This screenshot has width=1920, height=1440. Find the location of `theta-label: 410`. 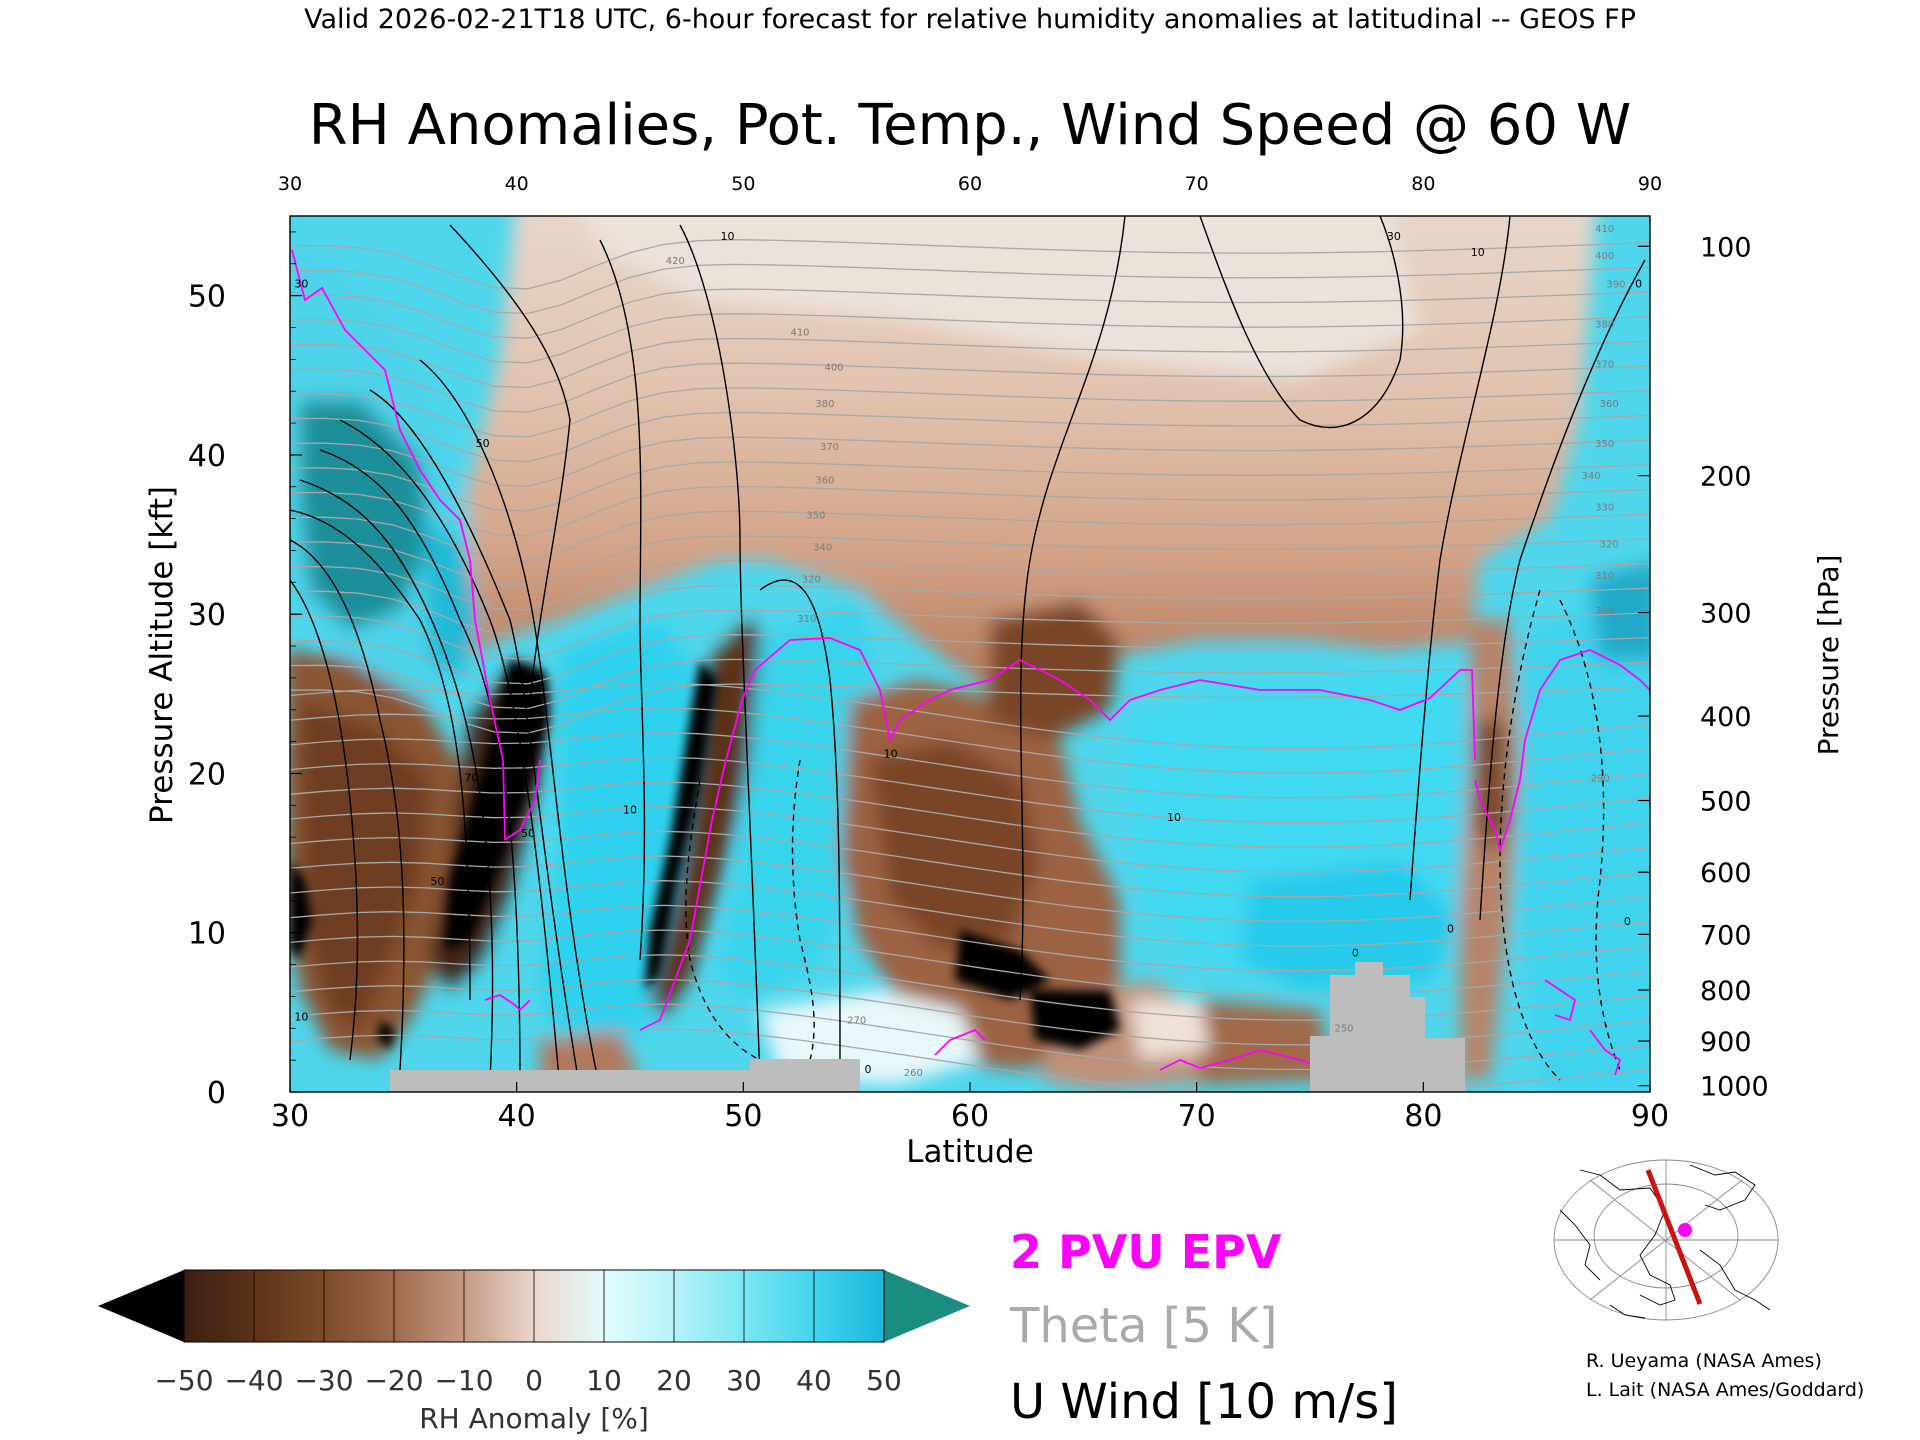

theta-label: 410 is located at coordinates (799, 332).